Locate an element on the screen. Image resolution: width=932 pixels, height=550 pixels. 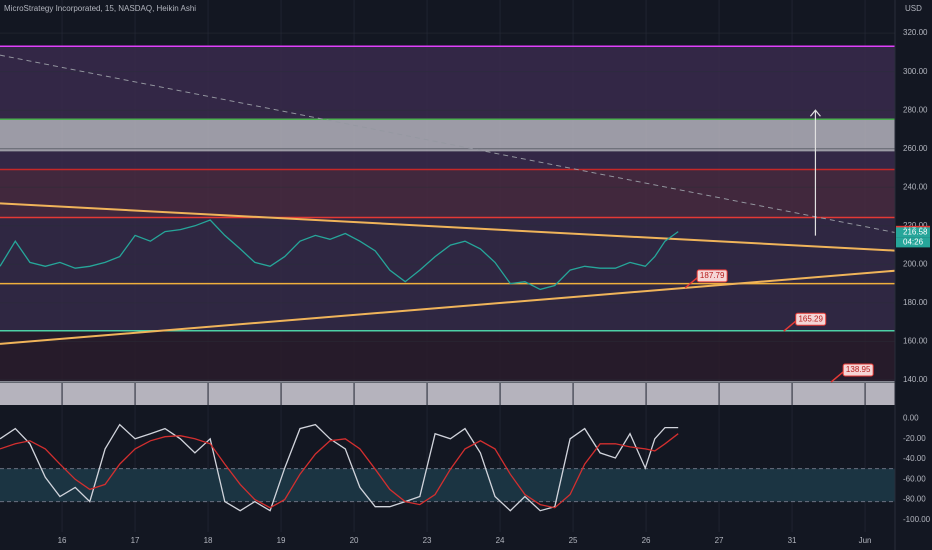
currency: USD is located at coordinates (913, 8).